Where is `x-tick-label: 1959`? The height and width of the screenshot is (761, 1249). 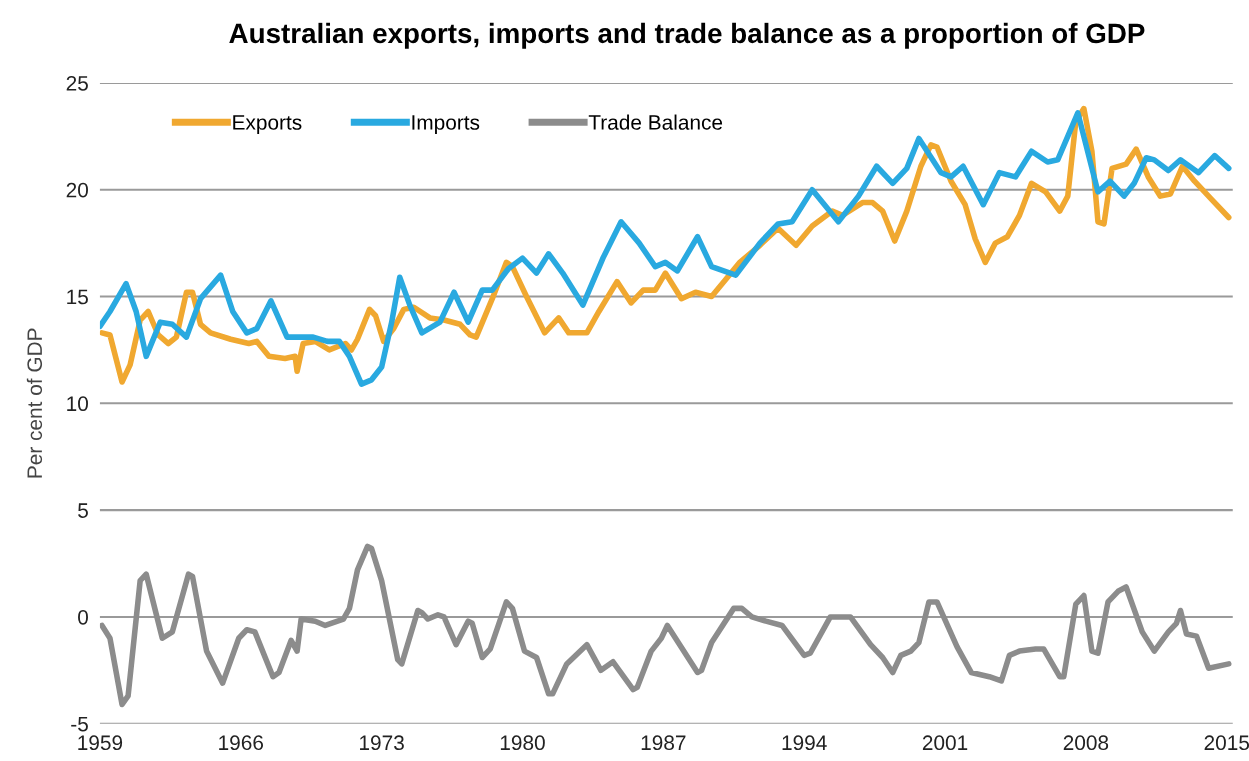
x-tick-label: 1959 is located at coordinates (100, 743).